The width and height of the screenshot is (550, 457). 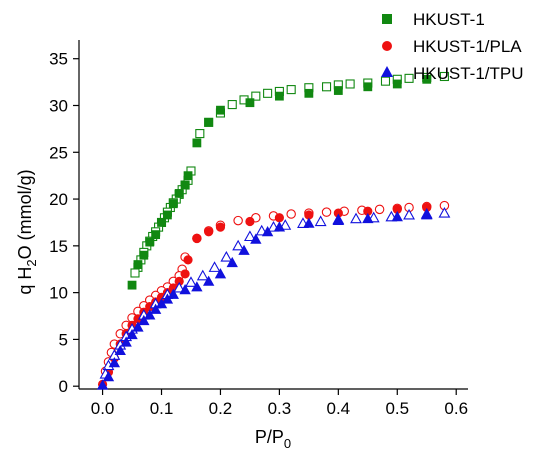 I want to click on y-axis-title-post: O (mmol/g), so click(x=25, y=214).